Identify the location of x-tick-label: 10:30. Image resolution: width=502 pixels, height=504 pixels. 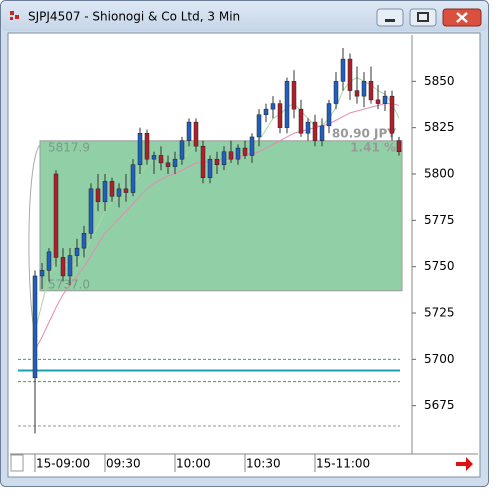
(263, 464).